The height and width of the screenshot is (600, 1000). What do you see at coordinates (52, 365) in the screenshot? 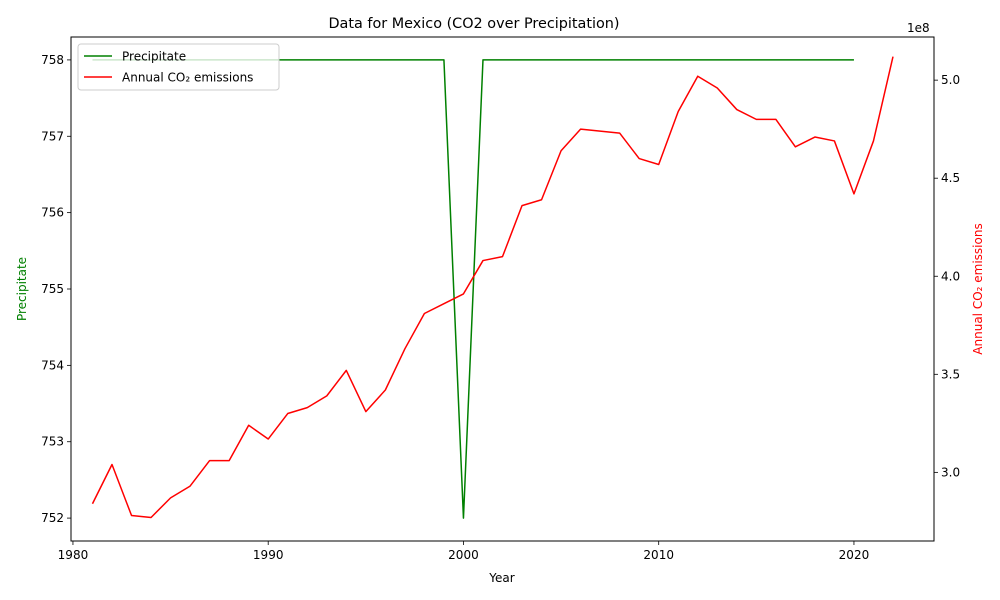
I see `y-left-tick-label: 754` at bounding box center [52, 365].